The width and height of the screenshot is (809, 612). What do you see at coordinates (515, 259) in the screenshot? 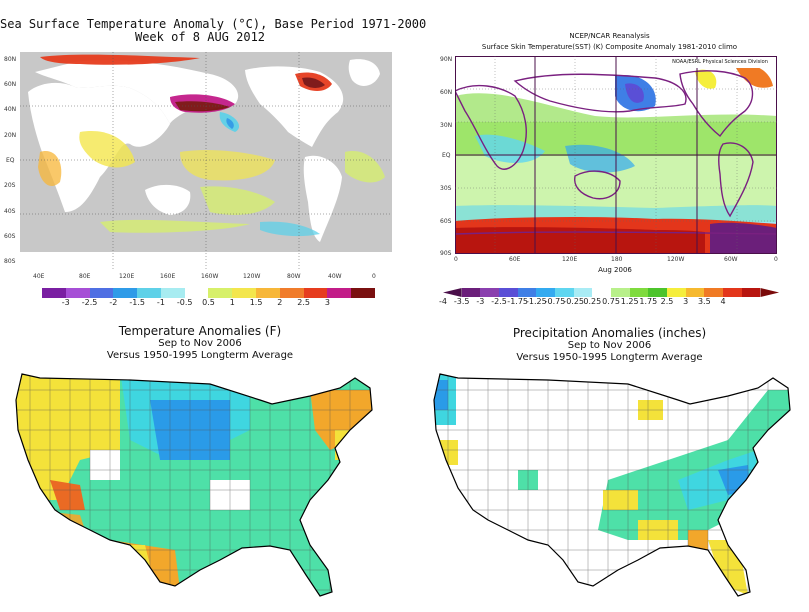
I see `ncep-lon-label: 60E` at bounding box center [515, 259].